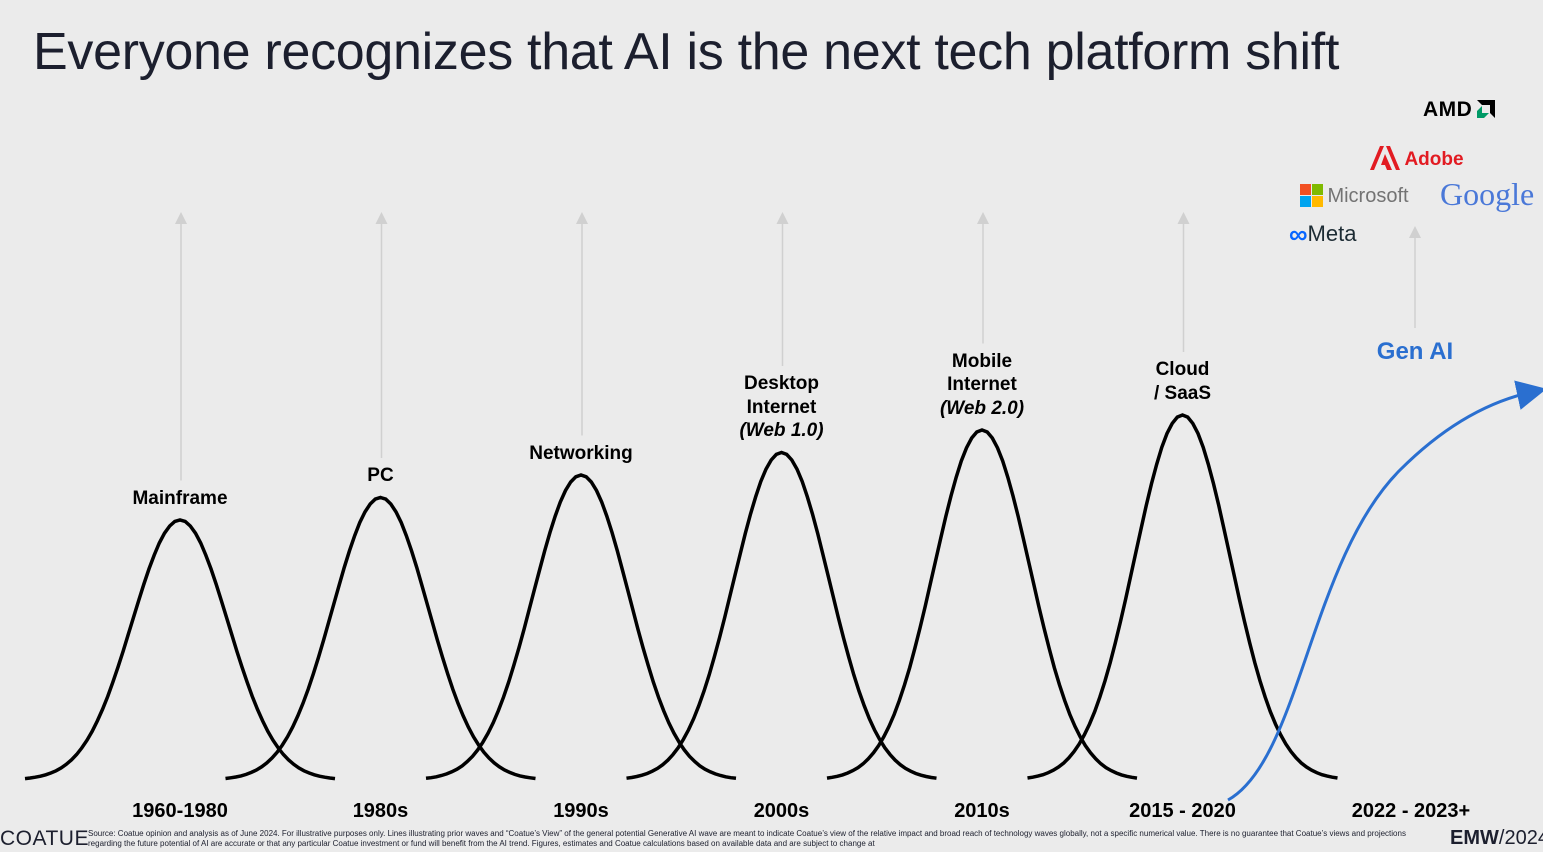  I want to click on gen-ai-period: 2022 - 2023+, so click(1411, 811).